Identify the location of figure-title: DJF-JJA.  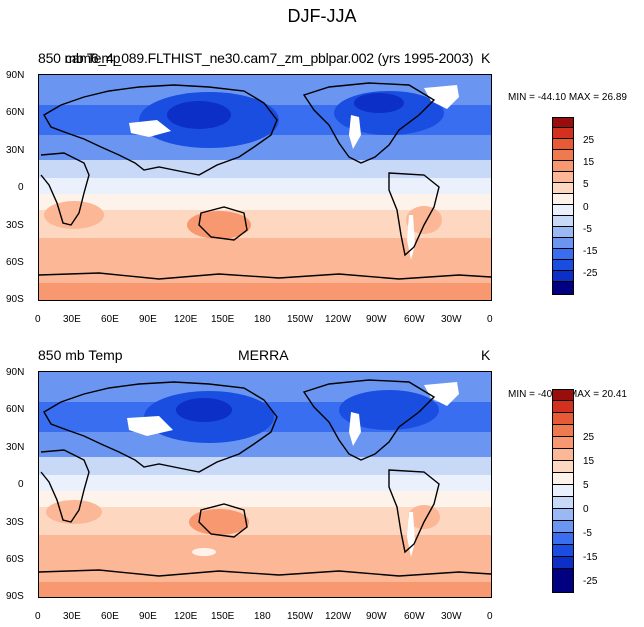
(322, 16).